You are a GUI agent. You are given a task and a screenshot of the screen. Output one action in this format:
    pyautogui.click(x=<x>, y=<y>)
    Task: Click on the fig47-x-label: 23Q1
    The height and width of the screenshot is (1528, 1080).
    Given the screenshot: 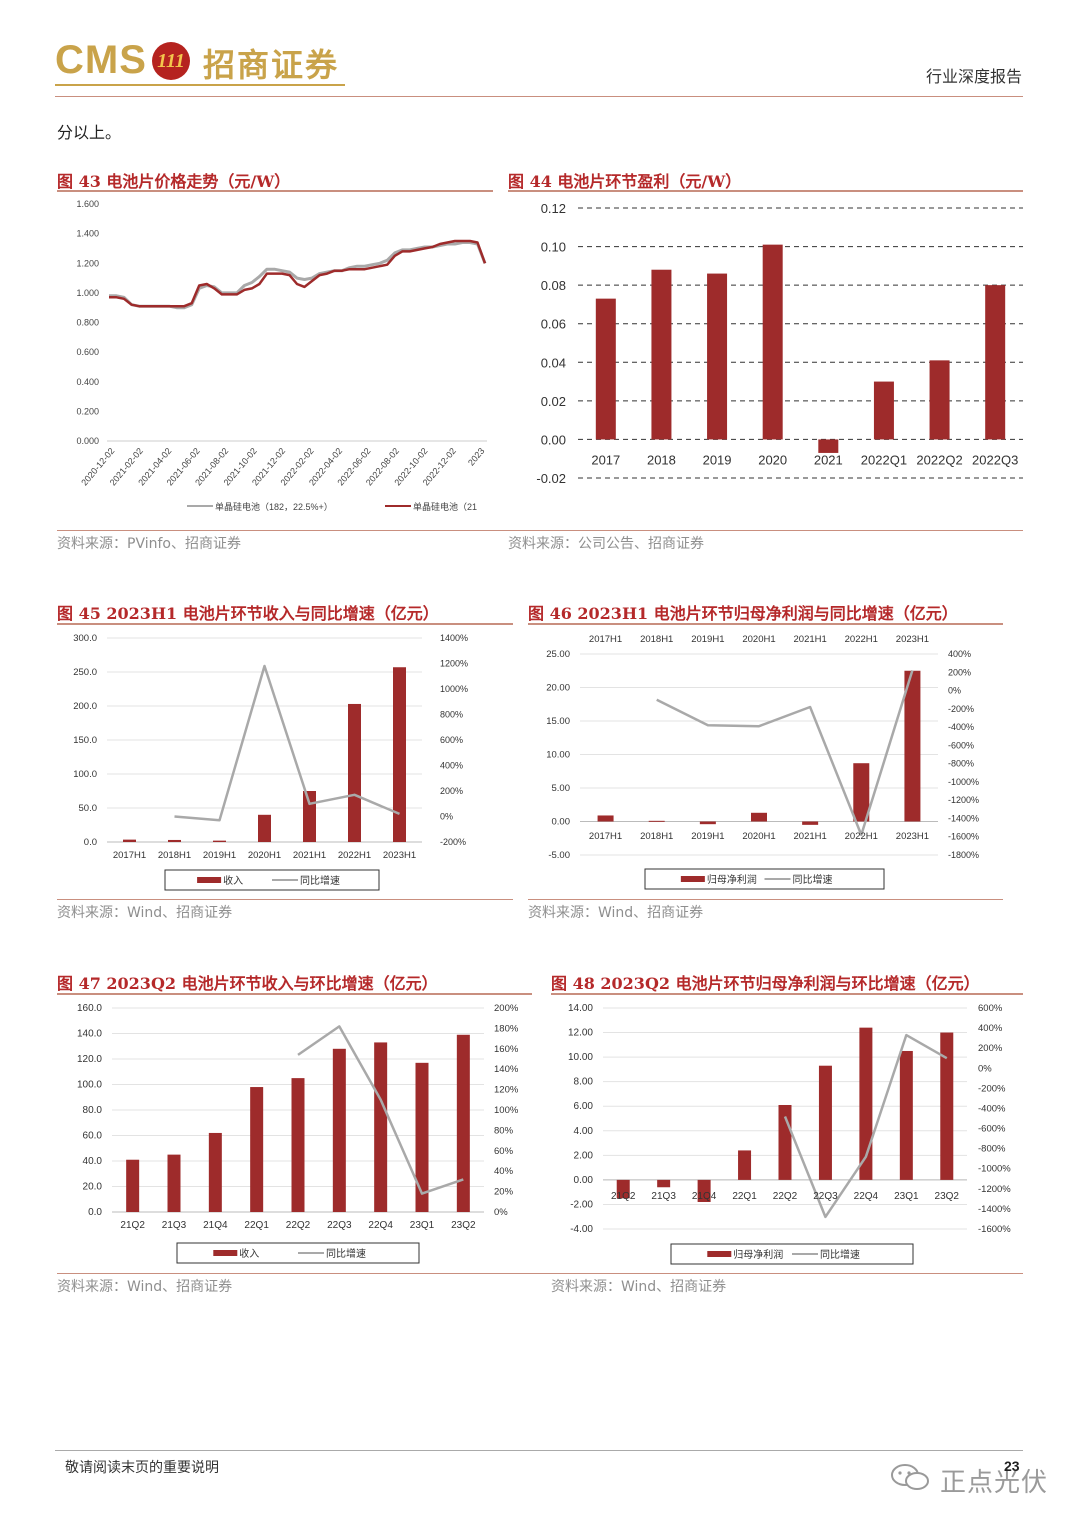 What is the action you would take?
    pyautogui.click(x=422, y=1225)
    